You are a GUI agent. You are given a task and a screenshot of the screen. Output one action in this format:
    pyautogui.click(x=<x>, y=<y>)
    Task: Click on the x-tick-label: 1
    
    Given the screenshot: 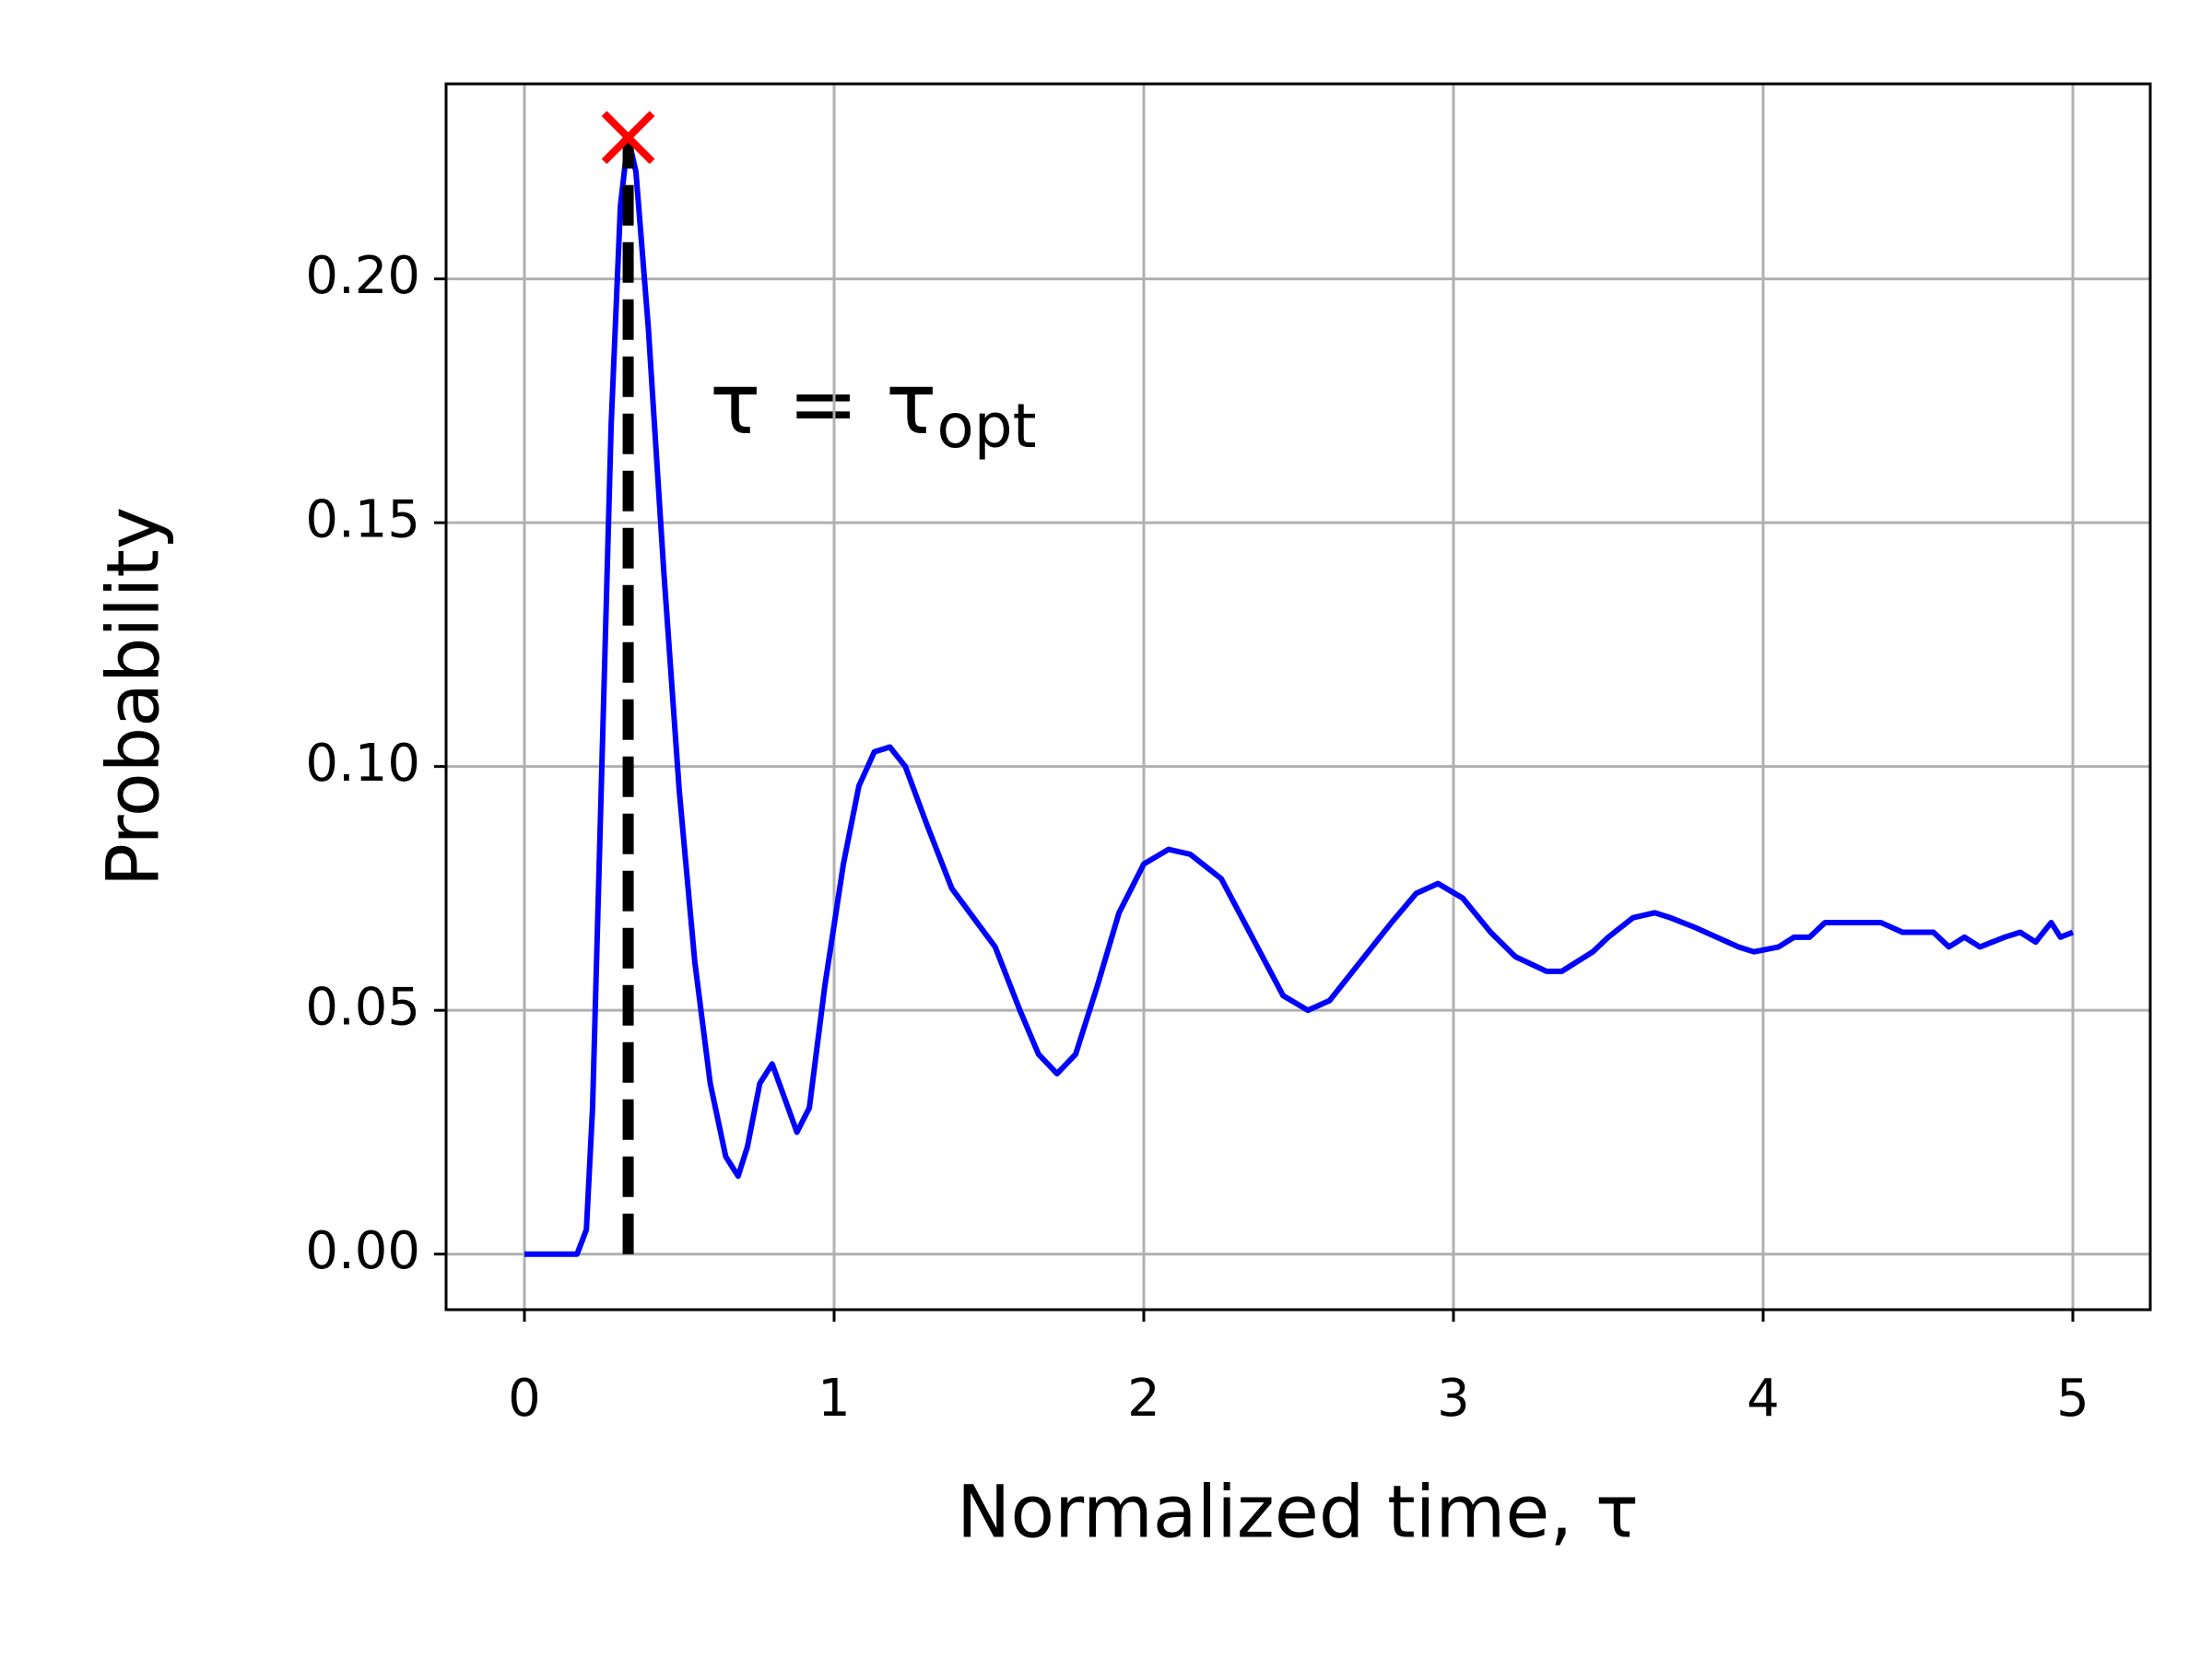 What is the action you would take?
    pyautogui.click(x=834, y=1399)
    